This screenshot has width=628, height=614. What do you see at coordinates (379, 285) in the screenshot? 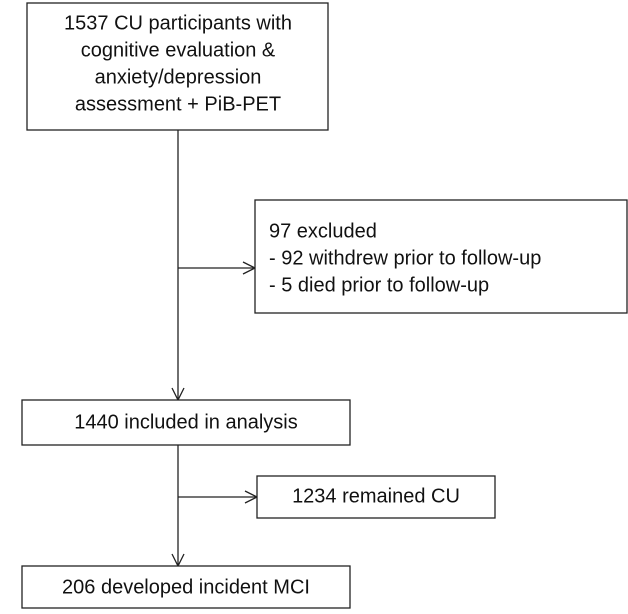
I see `node-text: - 5 died prior to follow-up` at bounding box center [379, 285].